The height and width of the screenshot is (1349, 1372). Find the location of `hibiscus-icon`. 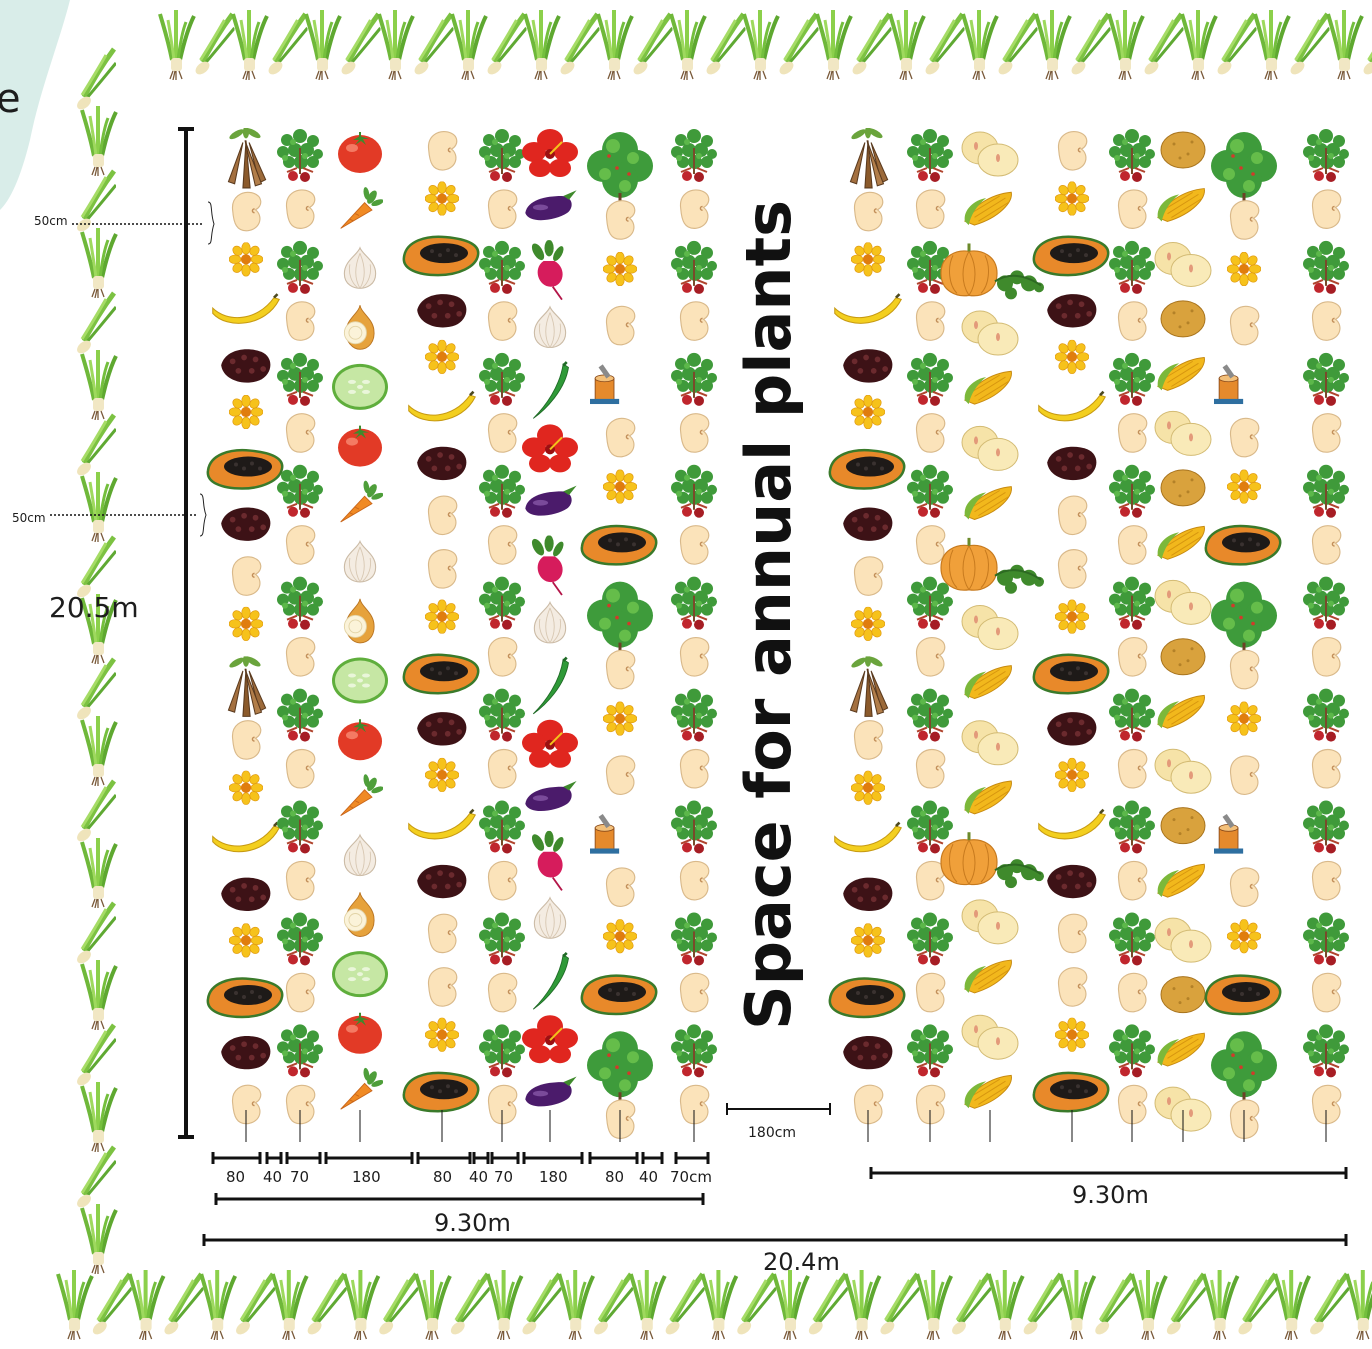

hibiscus-icon is located at coordinates (550, 1039).